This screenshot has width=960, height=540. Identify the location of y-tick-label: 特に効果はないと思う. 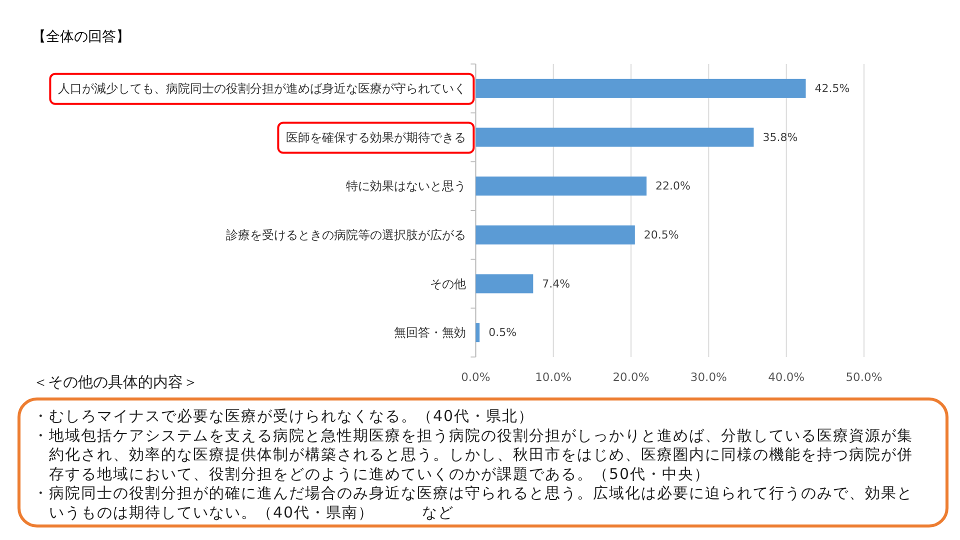
(406, 186).